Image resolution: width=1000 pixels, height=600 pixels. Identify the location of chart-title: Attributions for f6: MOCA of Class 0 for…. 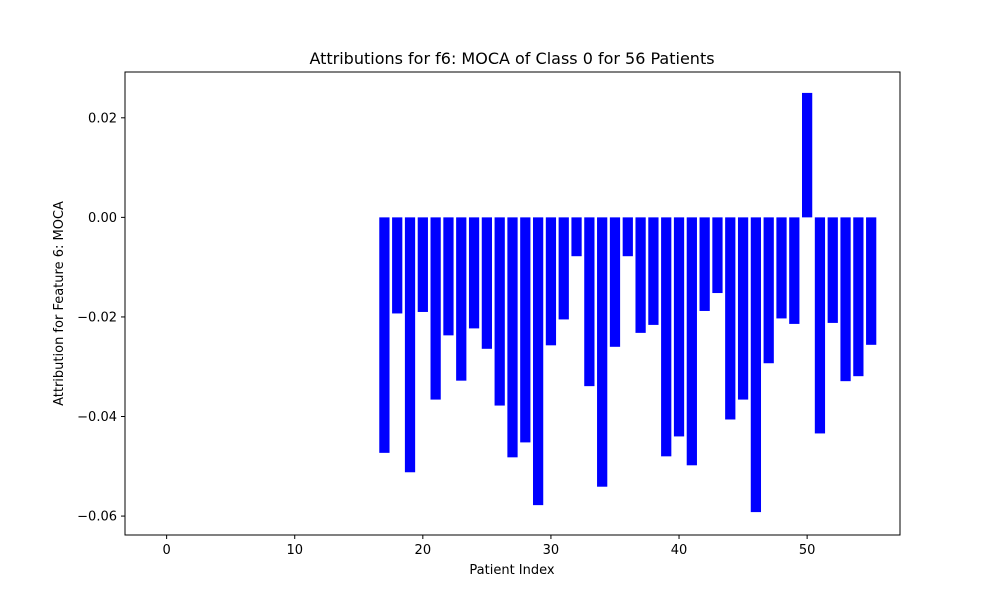
(511, 58).